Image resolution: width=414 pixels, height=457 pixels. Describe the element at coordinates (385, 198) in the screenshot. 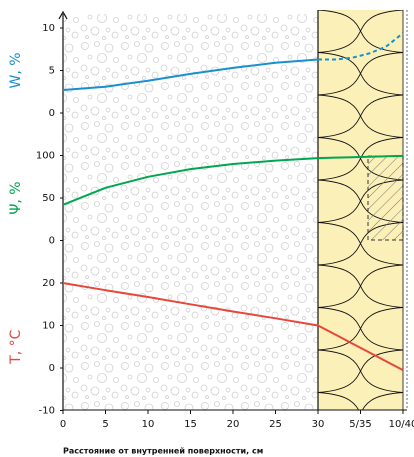

I see `condensation-zone` at that location.